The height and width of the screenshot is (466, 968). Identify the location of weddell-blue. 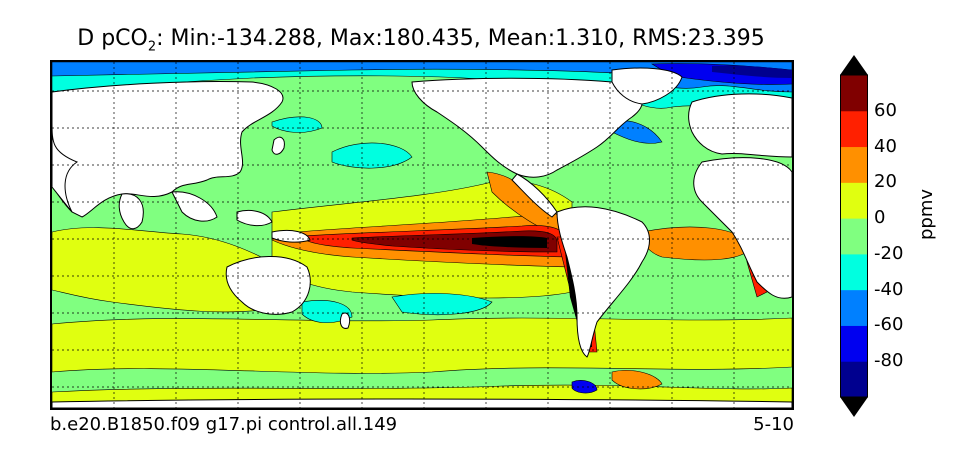
(584, 387).